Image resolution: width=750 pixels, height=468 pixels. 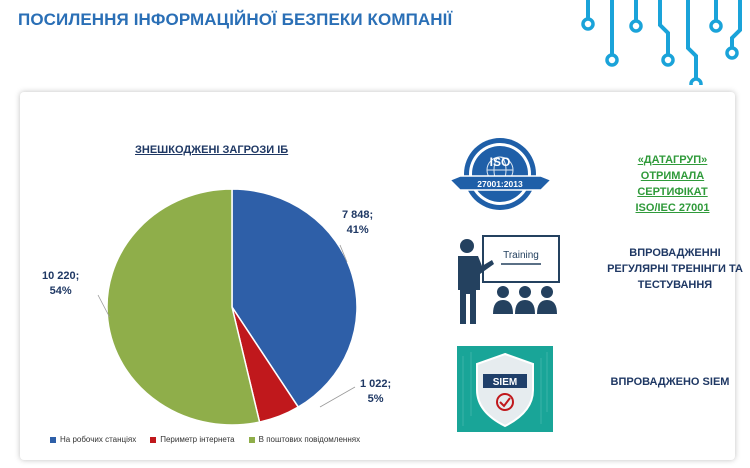 What do you see at coordinates (192, 439) in the screenshot?
I see `legend-item-perimeter: Периметр інтернета` at bounding box center [192, 439].